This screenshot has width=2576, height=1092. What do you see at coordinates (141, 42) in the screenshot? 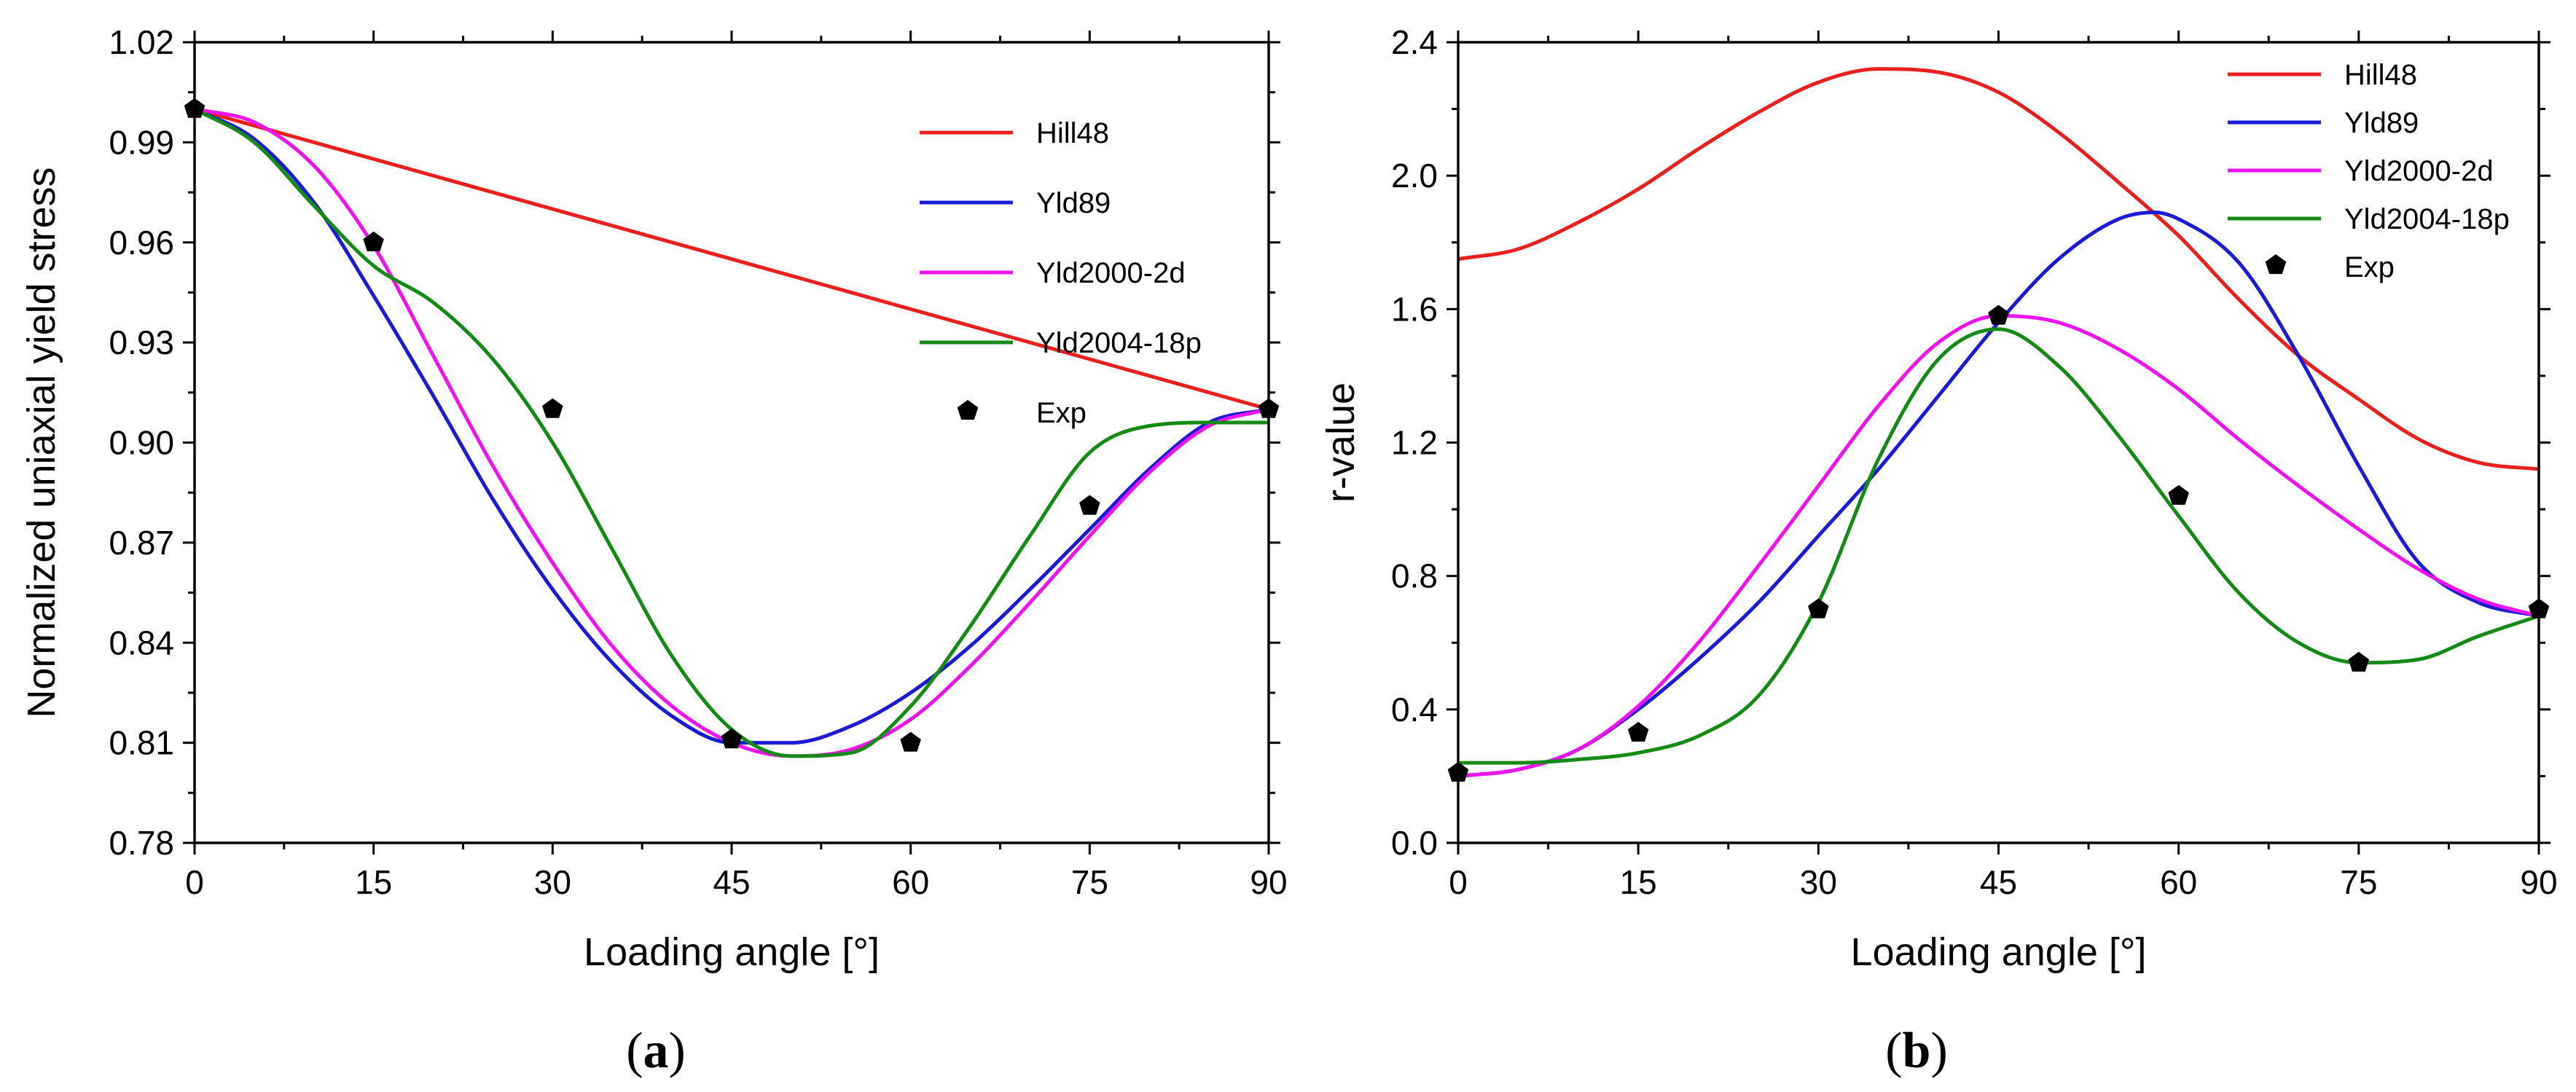
I see `y-tick-label: 1.02` at bounding box center [141, 42].